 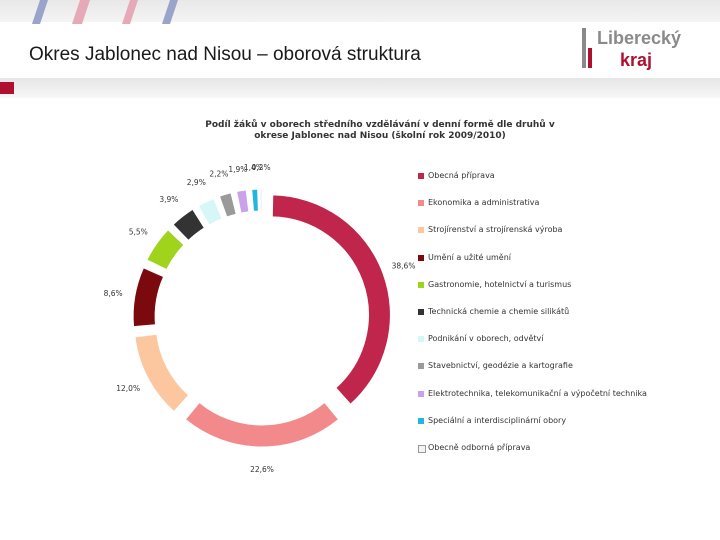 I want to click on legend-label: Technická chemie a chemie silikátů, so click(x=499, y=311).